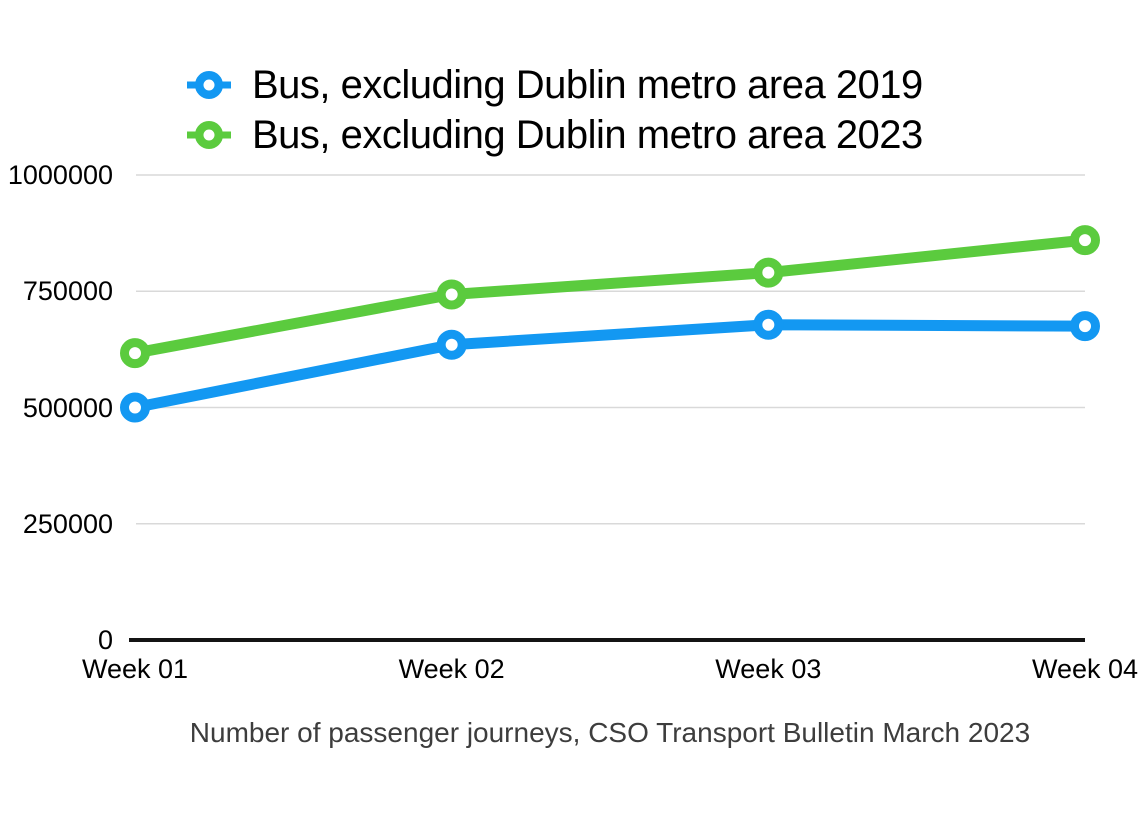 This screenshot has height=814, width=1148. What do you see at coordinates (451, 669) in the screenshot?
I see `x-tick-label: Week 02` at bounding box center [451, 669].